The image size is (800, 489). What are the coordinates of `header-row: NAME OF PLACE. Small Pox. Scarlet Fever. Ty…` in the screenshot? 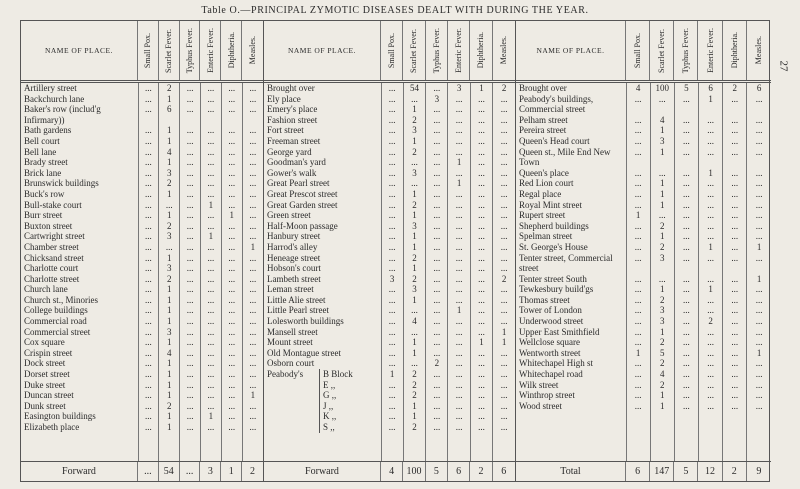 It's located at (142, 52).